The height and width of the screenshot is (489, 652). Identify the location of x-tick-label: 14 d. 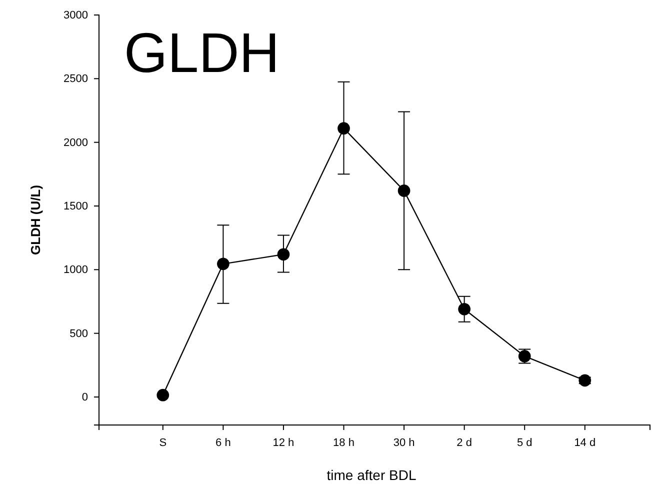
(585, 443).